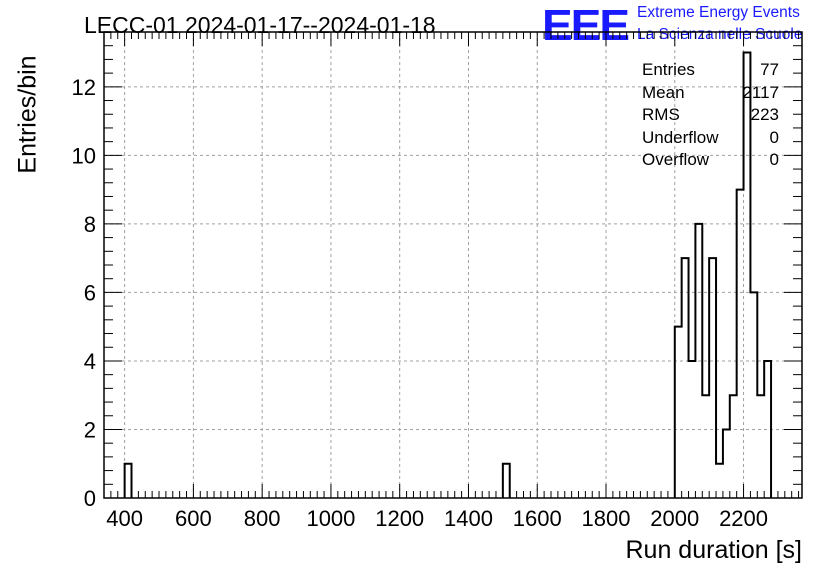  I want to click on y-tick-label: 6, so click(90, 292).